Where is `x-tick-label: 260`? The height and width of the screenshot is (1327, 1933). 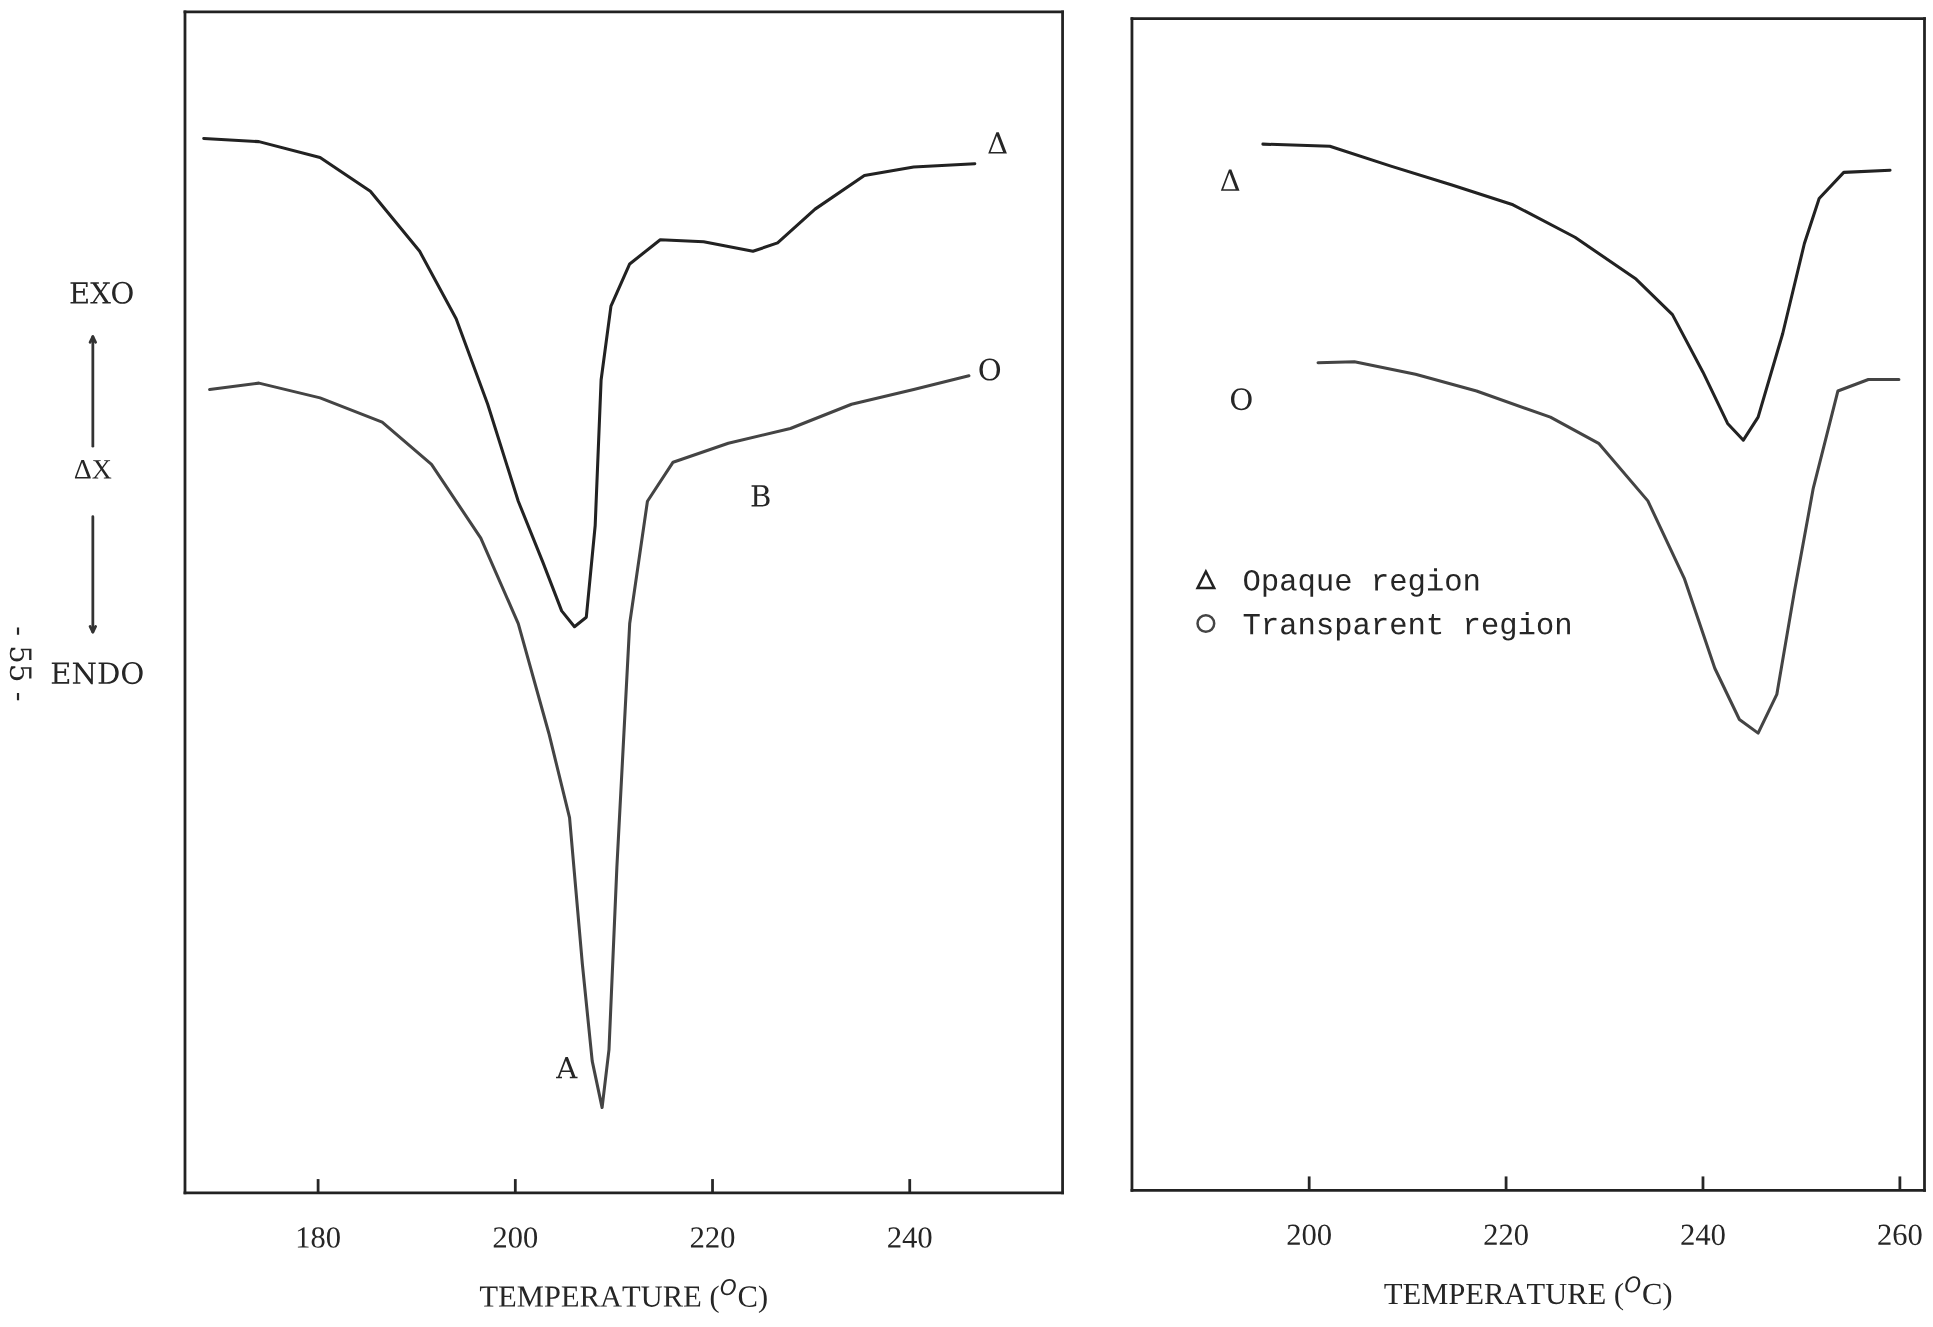 x-tick-label: 260 is located at coordinates (1900, 1235).